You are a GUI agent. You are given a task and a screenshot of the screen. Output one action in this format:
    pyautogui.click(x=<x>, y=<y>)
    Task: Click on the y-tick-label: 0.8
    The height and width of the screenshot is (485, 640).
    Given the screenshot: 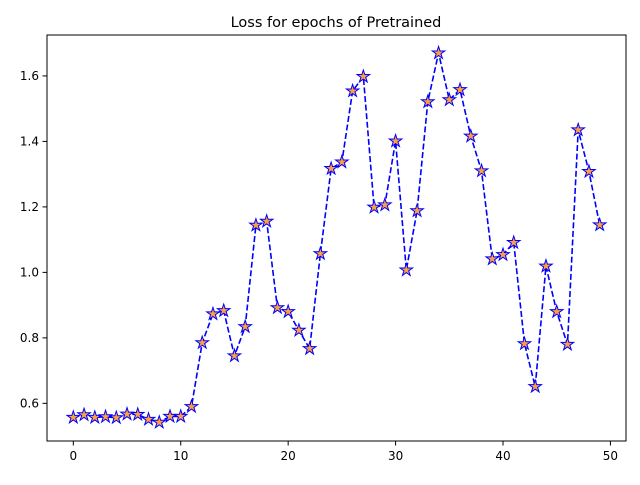 What is the action you would take?
    pyautogui.click(x=29, y=338)
    